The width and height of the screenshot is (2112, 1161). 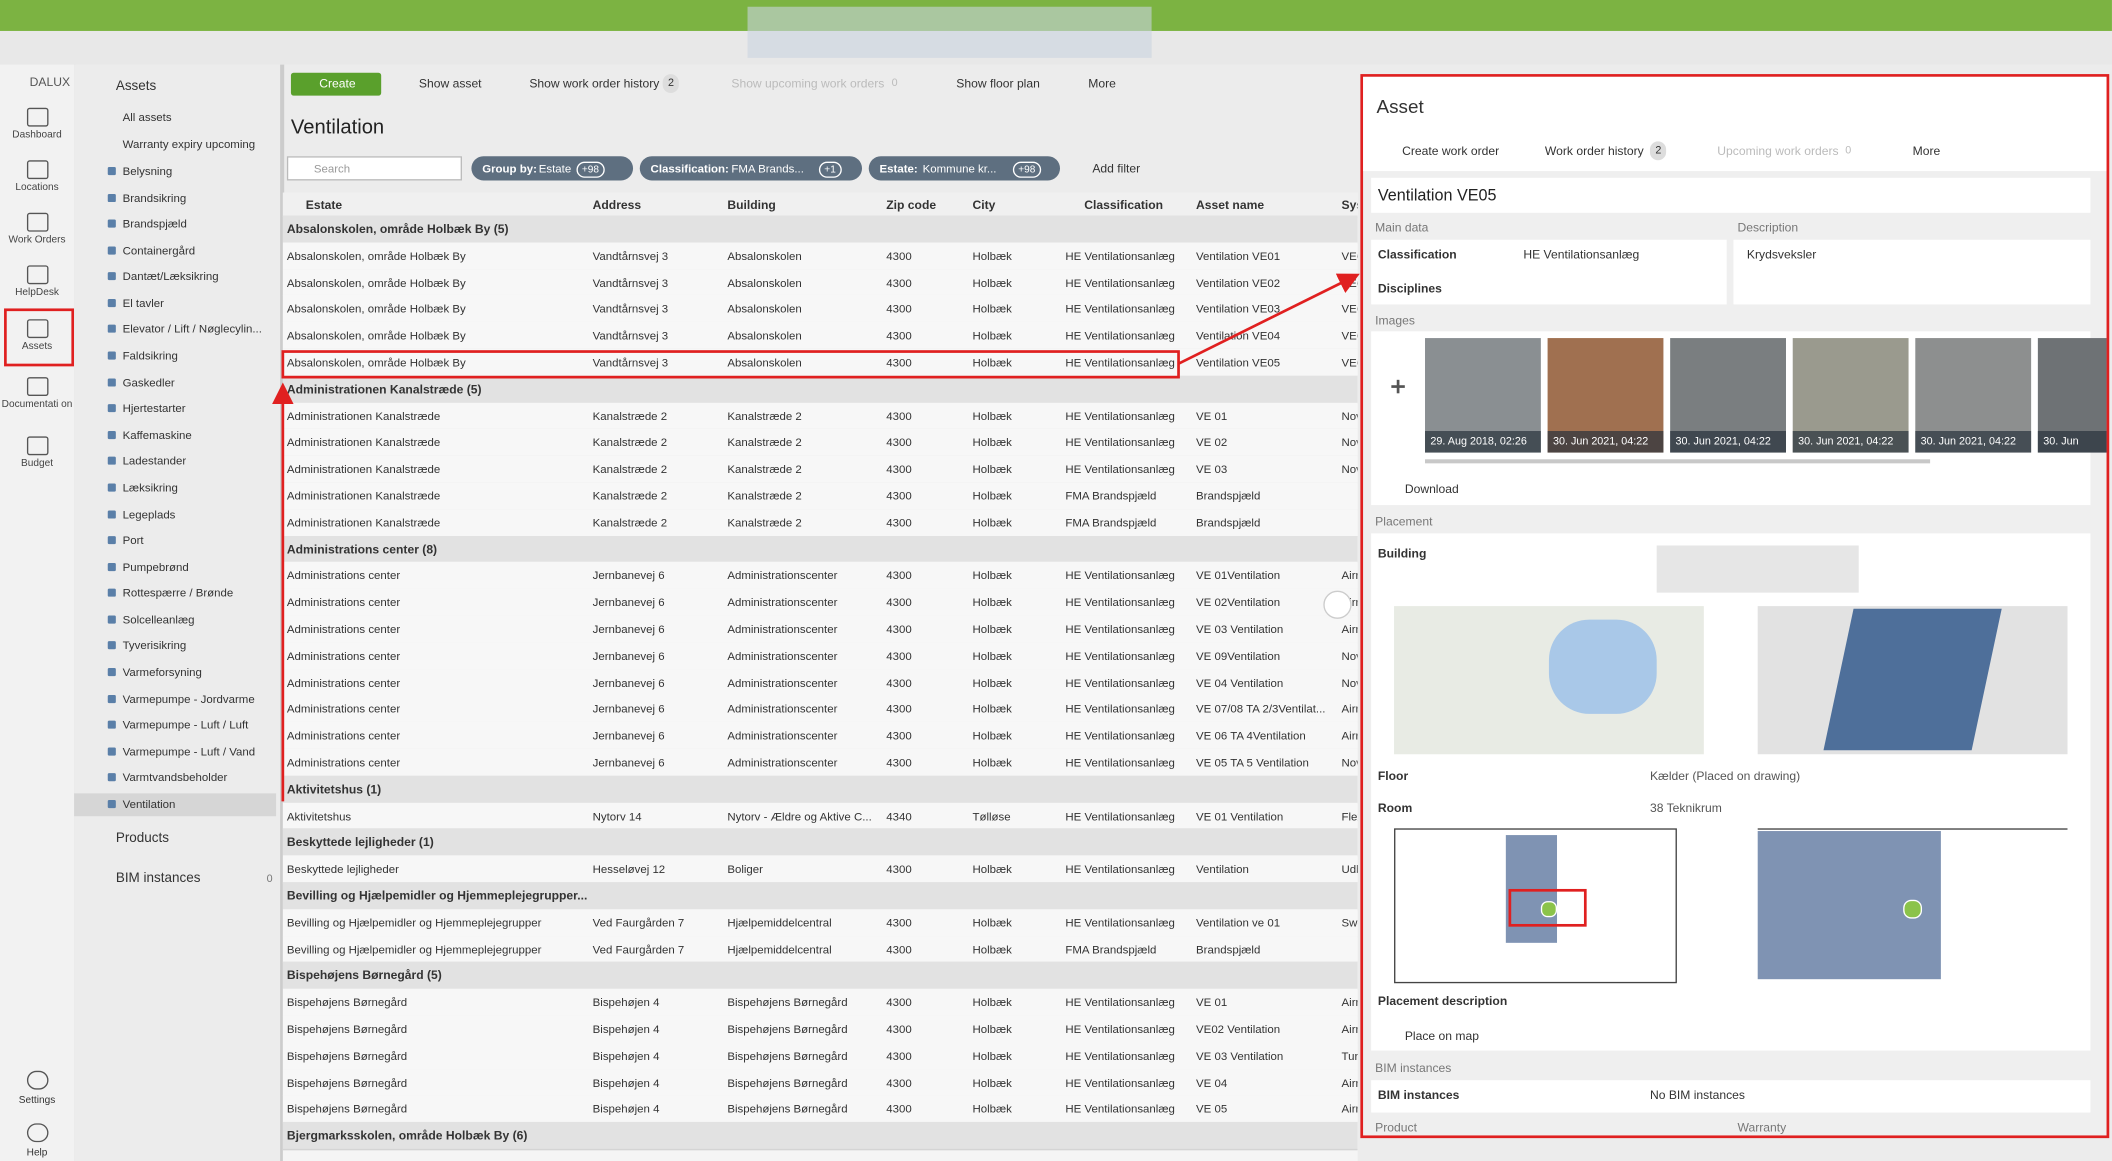 I want to click on panel-action: More, so click(x=1926, y=151).